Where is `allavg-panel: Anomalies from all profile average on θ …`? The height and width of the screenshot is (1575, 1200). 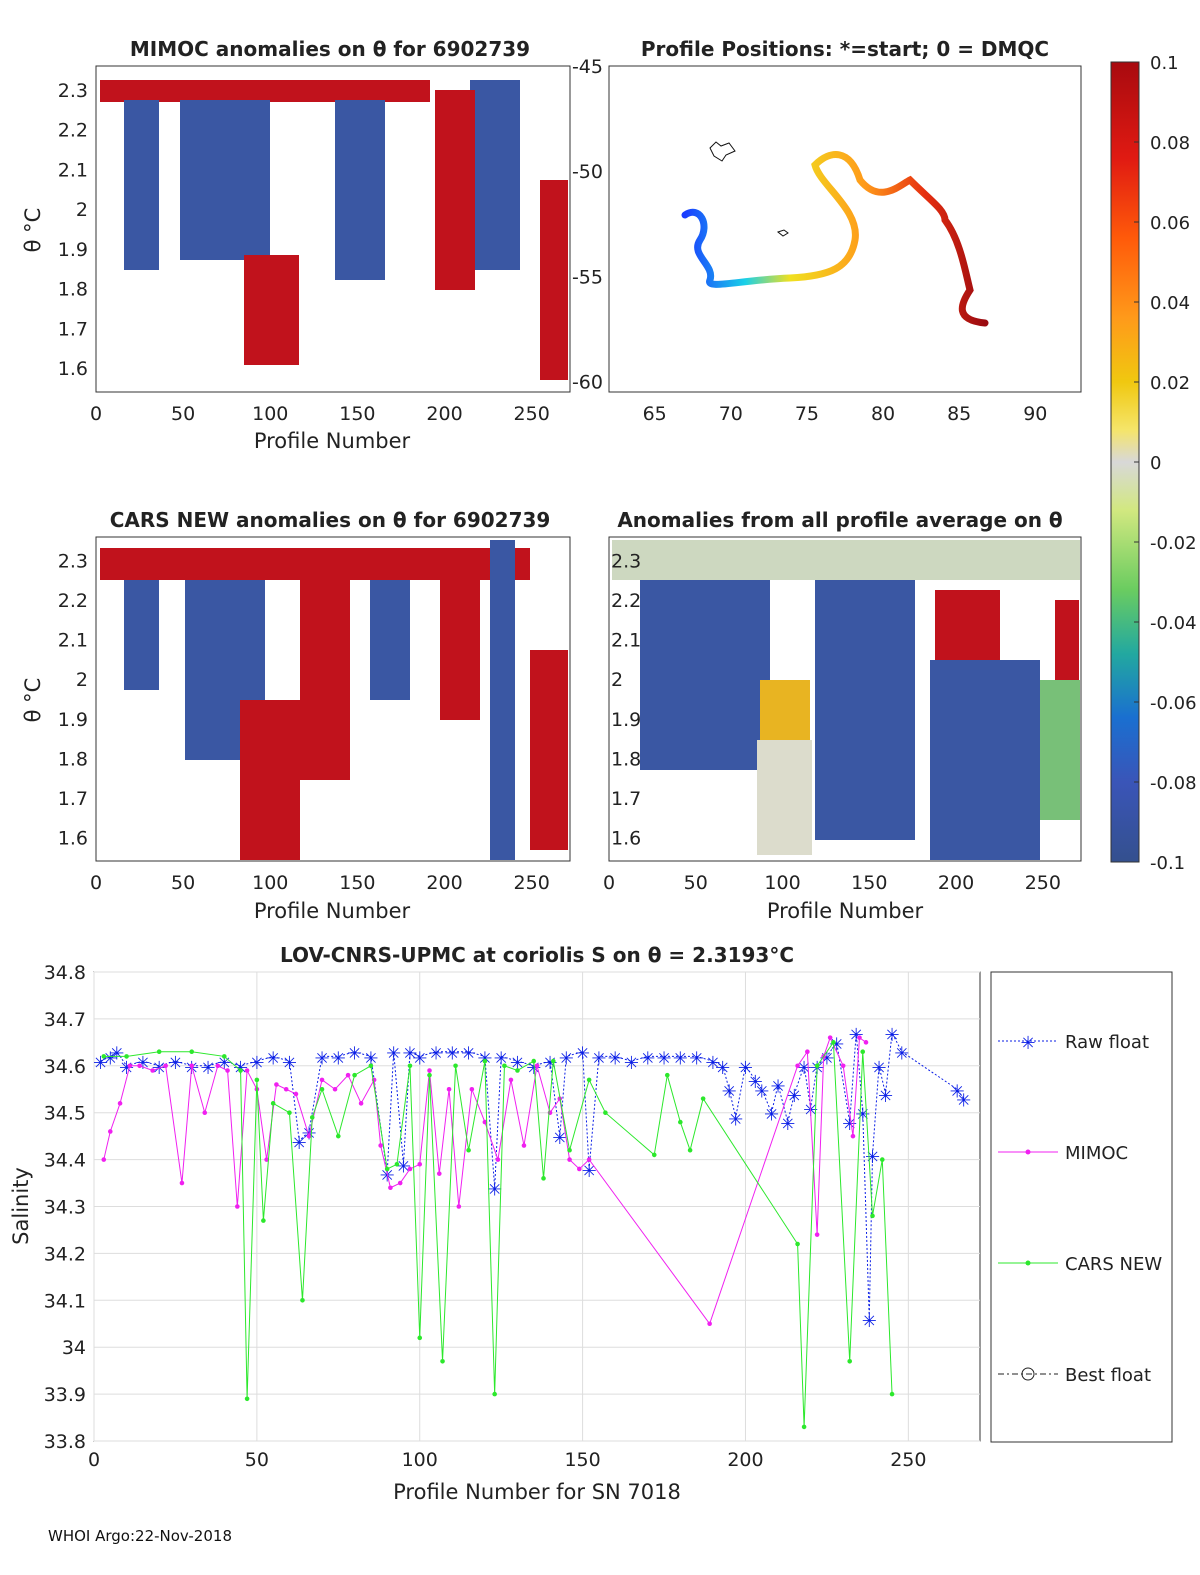 allavg-panel: Anomalies from all profile average on θ … is located at coordinates (842, 715).